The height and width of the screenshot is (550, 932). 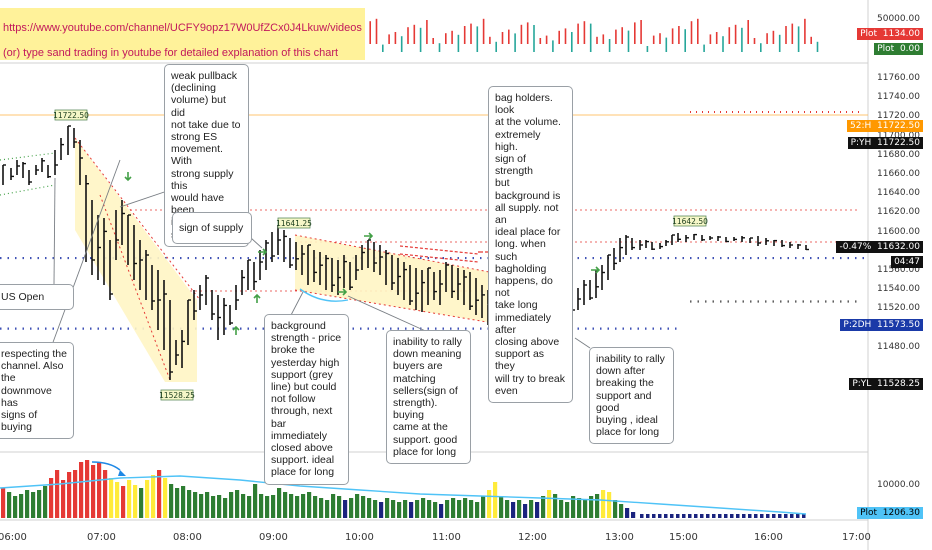 What do you see at coordinates (898, 212) in the screenshot?
I see `y-tick-label: 11620.00` at bounding box center [898, 212].